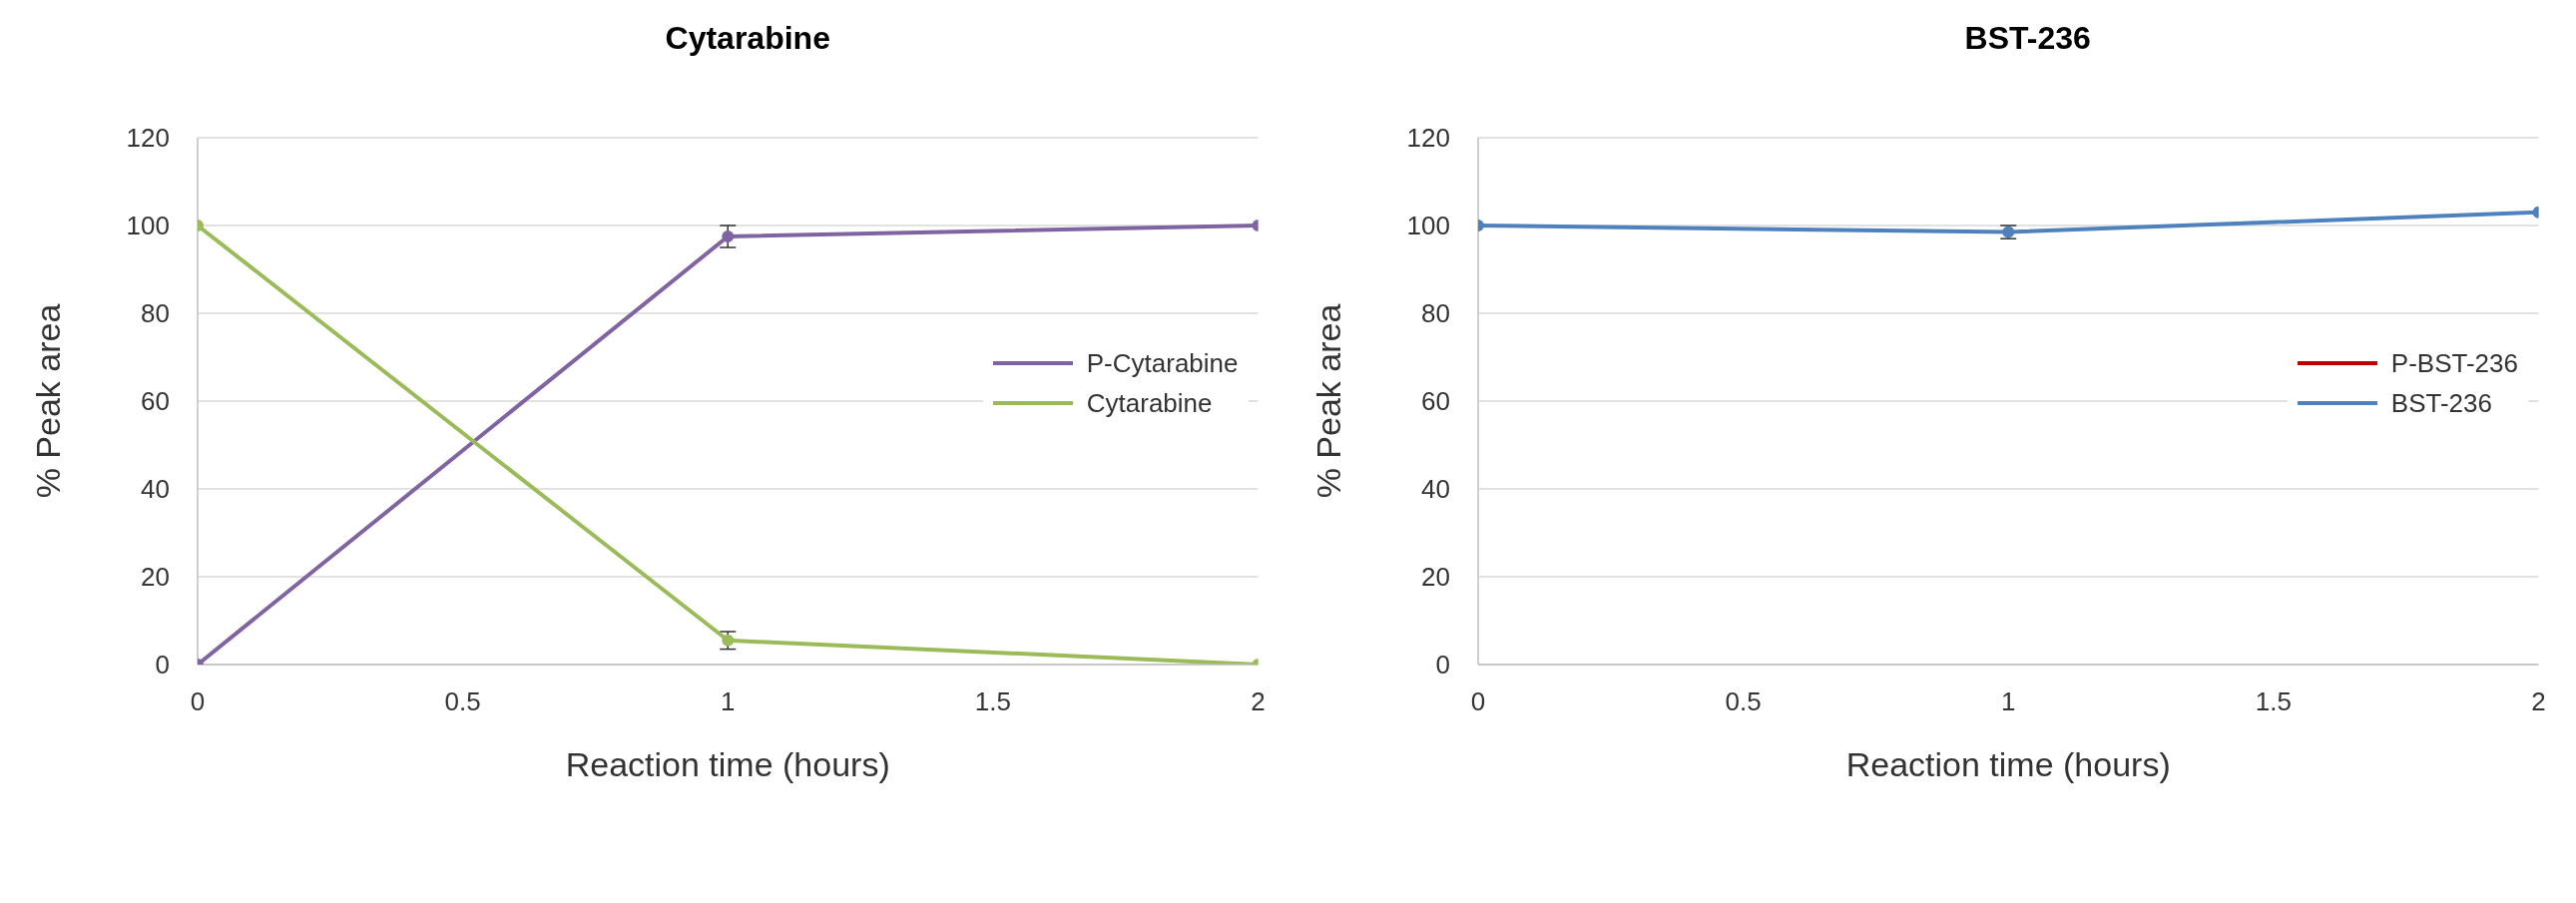 The image size is (2576, 903). What do you see at coordinates (2454, 363) in the screenshot?
I see `legend-label: P-BST-236` at bounding box center [2454, 363].